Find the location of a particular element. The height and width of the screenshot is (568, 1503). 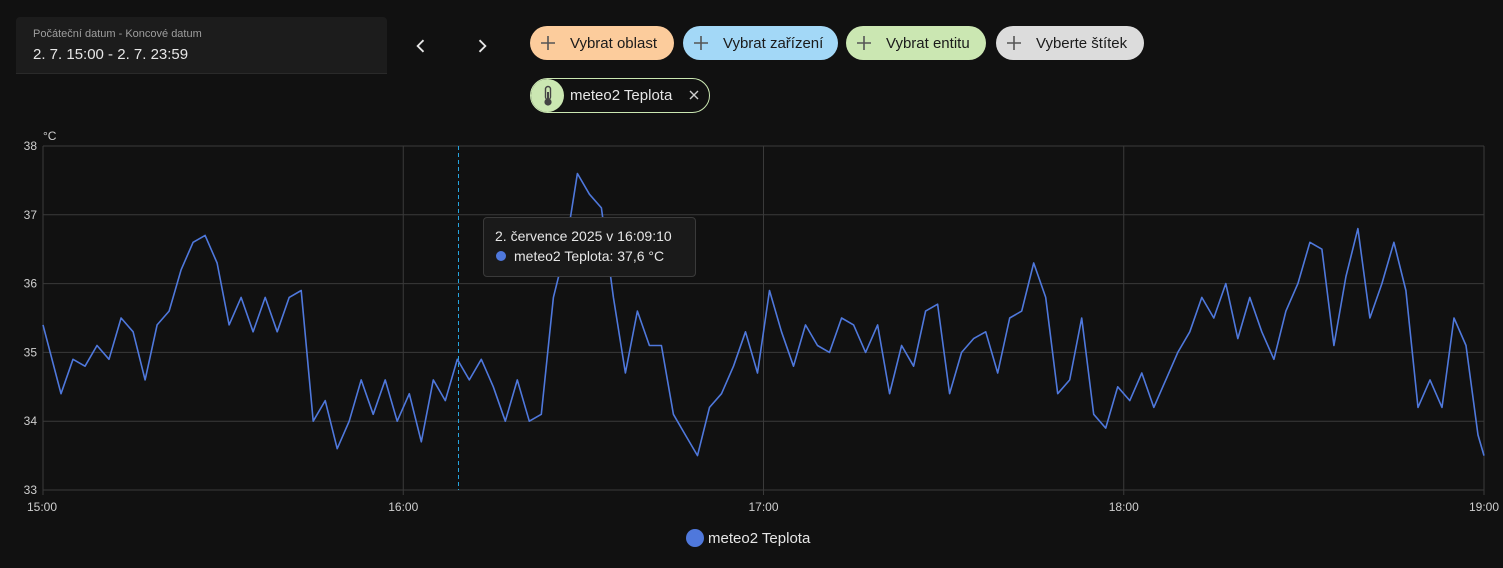

close-icon is located at coordinates (694, 95).